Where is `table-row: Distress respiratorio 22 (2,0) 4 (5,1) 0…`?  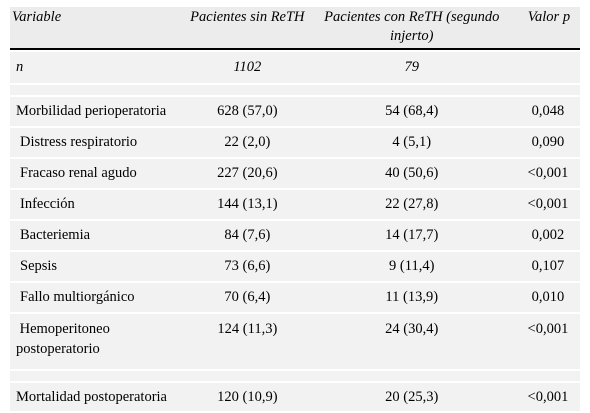 table-row: Distress respiratorio 22 (2,0) 4 (5,1) 0… is located at coordinates (295, 142).